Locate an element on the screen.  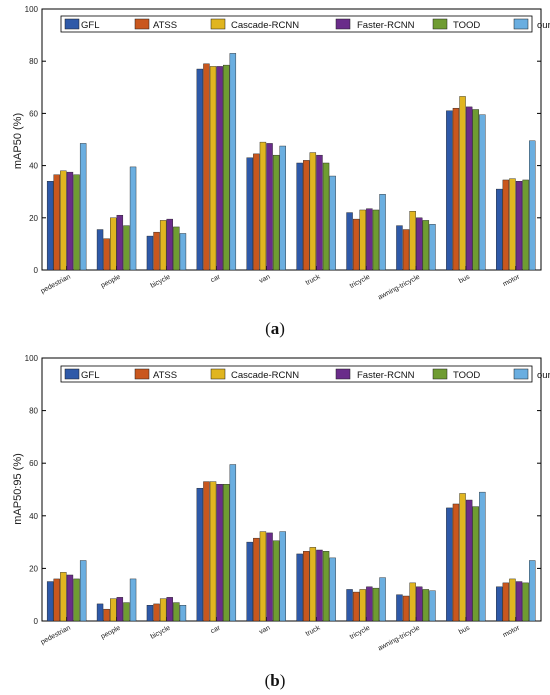
chart-a-bar-tood-bus is located at coordinates (475, 190).